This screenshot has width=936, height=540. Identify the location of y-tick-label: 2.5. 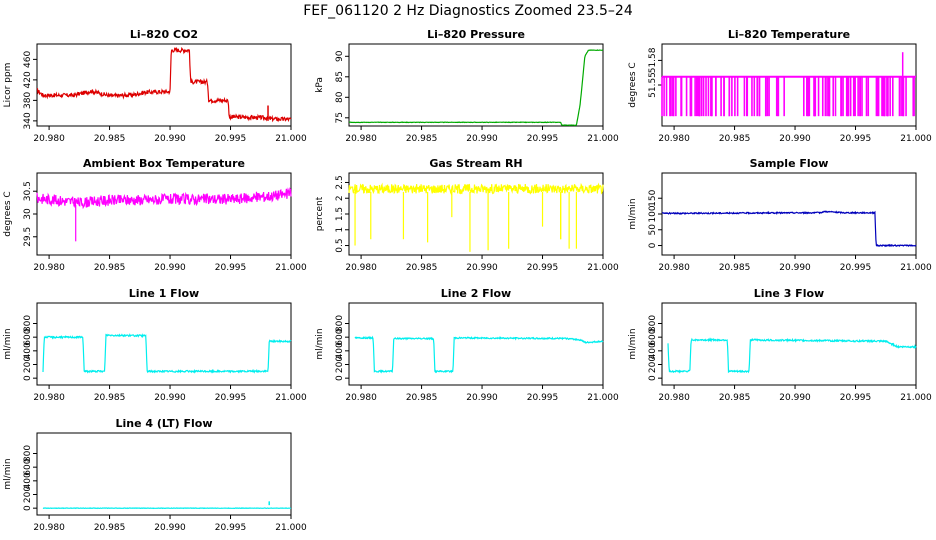
(340, 182).